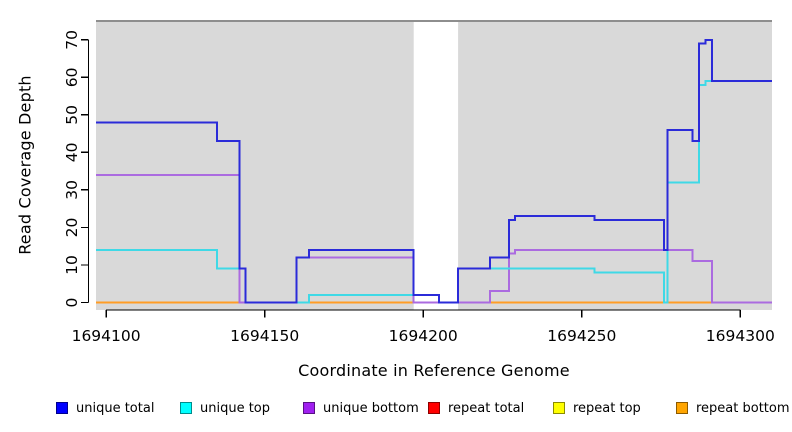  What do you see at coordinates (581, 336) in the screenshot?
I see `x-tick-label: 1694250` at bounding box center [581, 336].